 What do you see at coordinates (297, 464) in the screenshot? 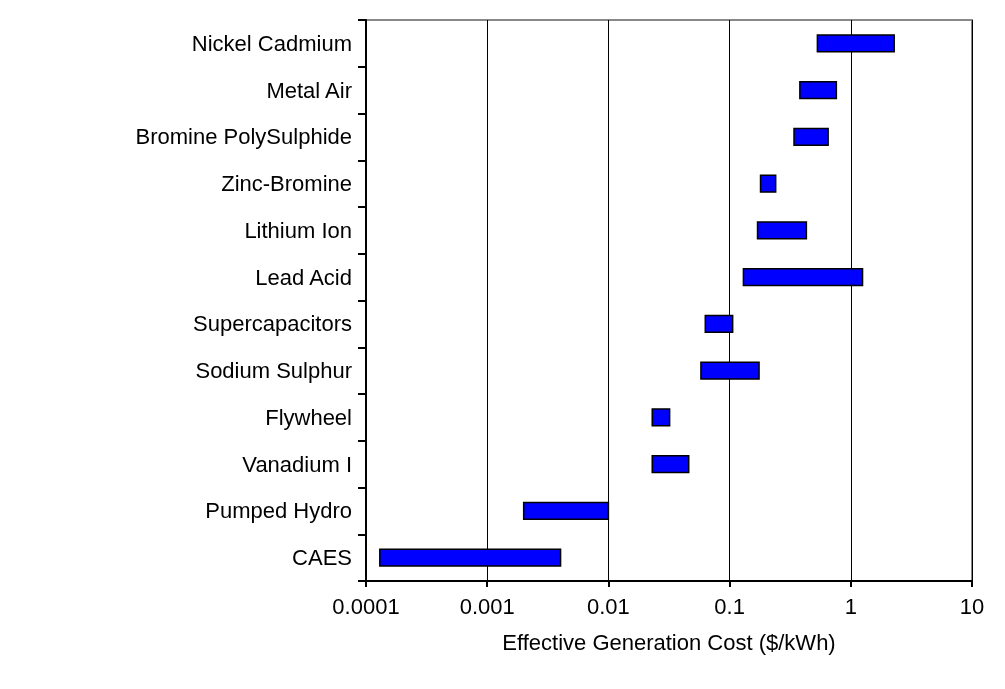
I see `y-tick-label: Vanadium I` at bounding box center [297, 464].